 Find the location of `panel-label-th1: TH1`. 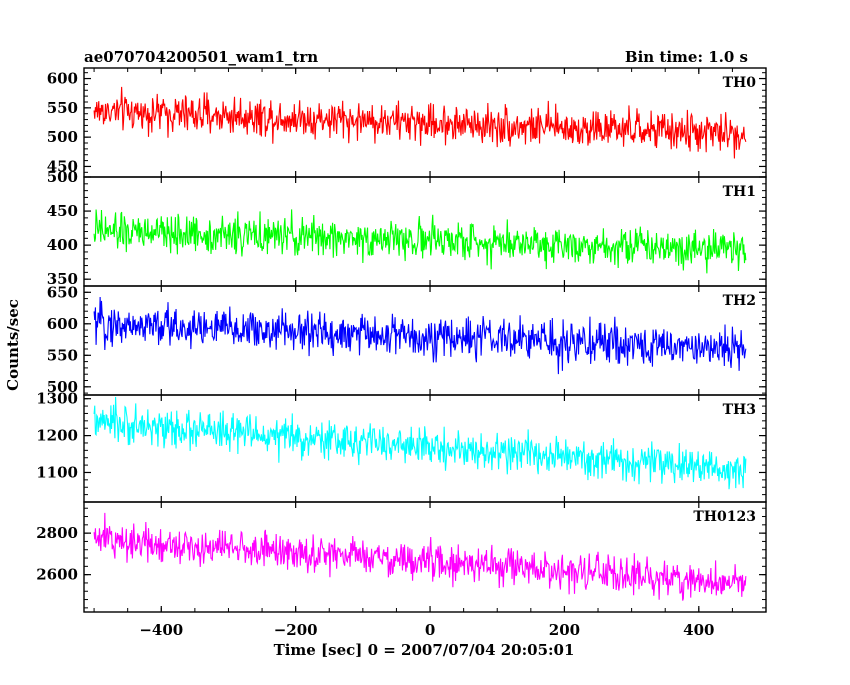

panel-label-th1: TH1 is located at coordinates (739, 192).